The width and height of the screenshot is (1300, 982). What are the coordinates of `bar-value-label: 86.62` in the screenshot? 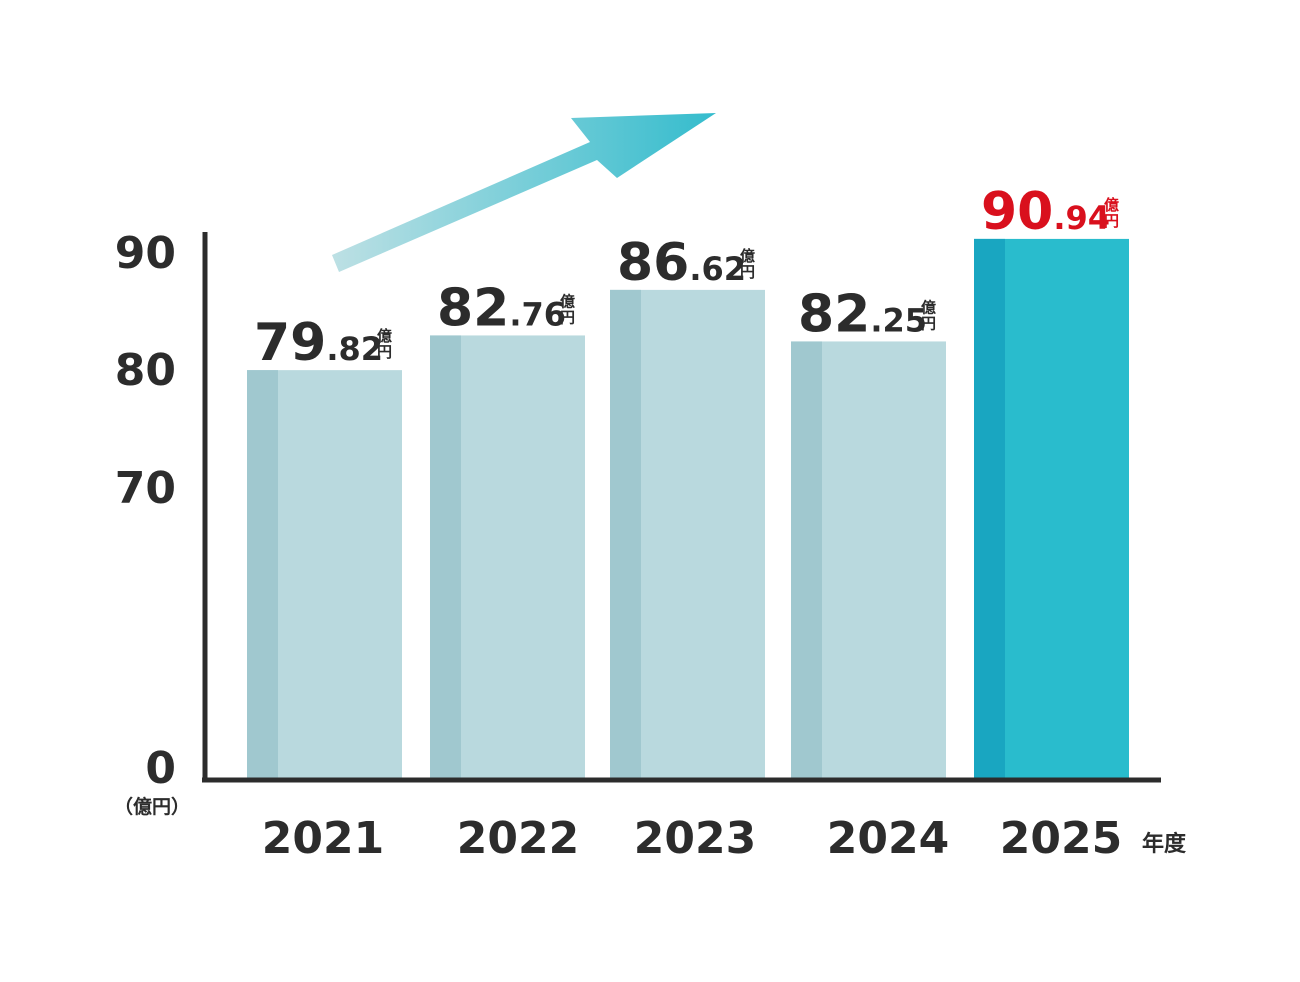 It's located at (681, 263).